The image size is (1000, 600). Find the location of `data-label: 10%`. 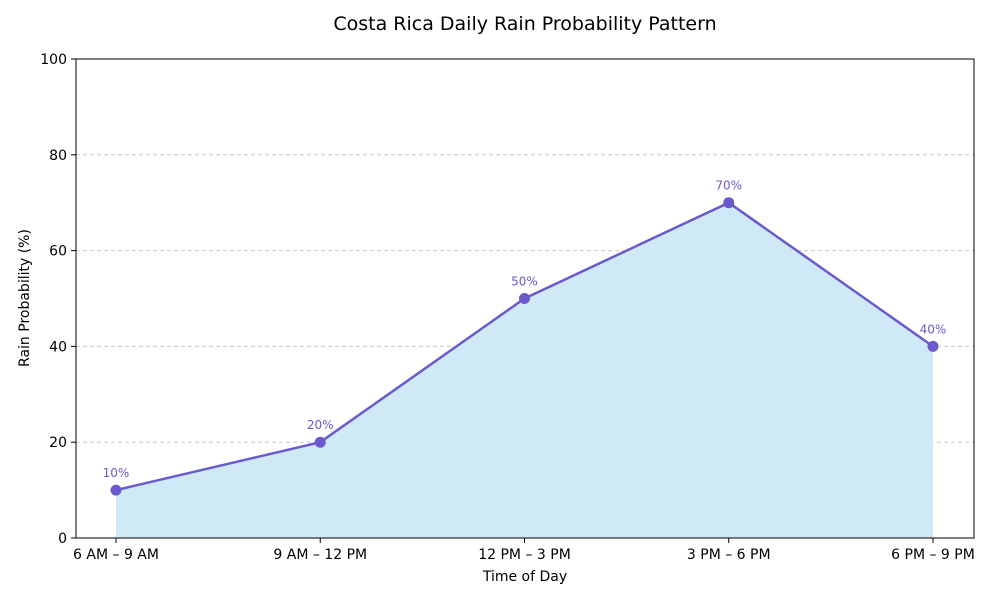

data-label: 10% is located at coordinates (116, 473).